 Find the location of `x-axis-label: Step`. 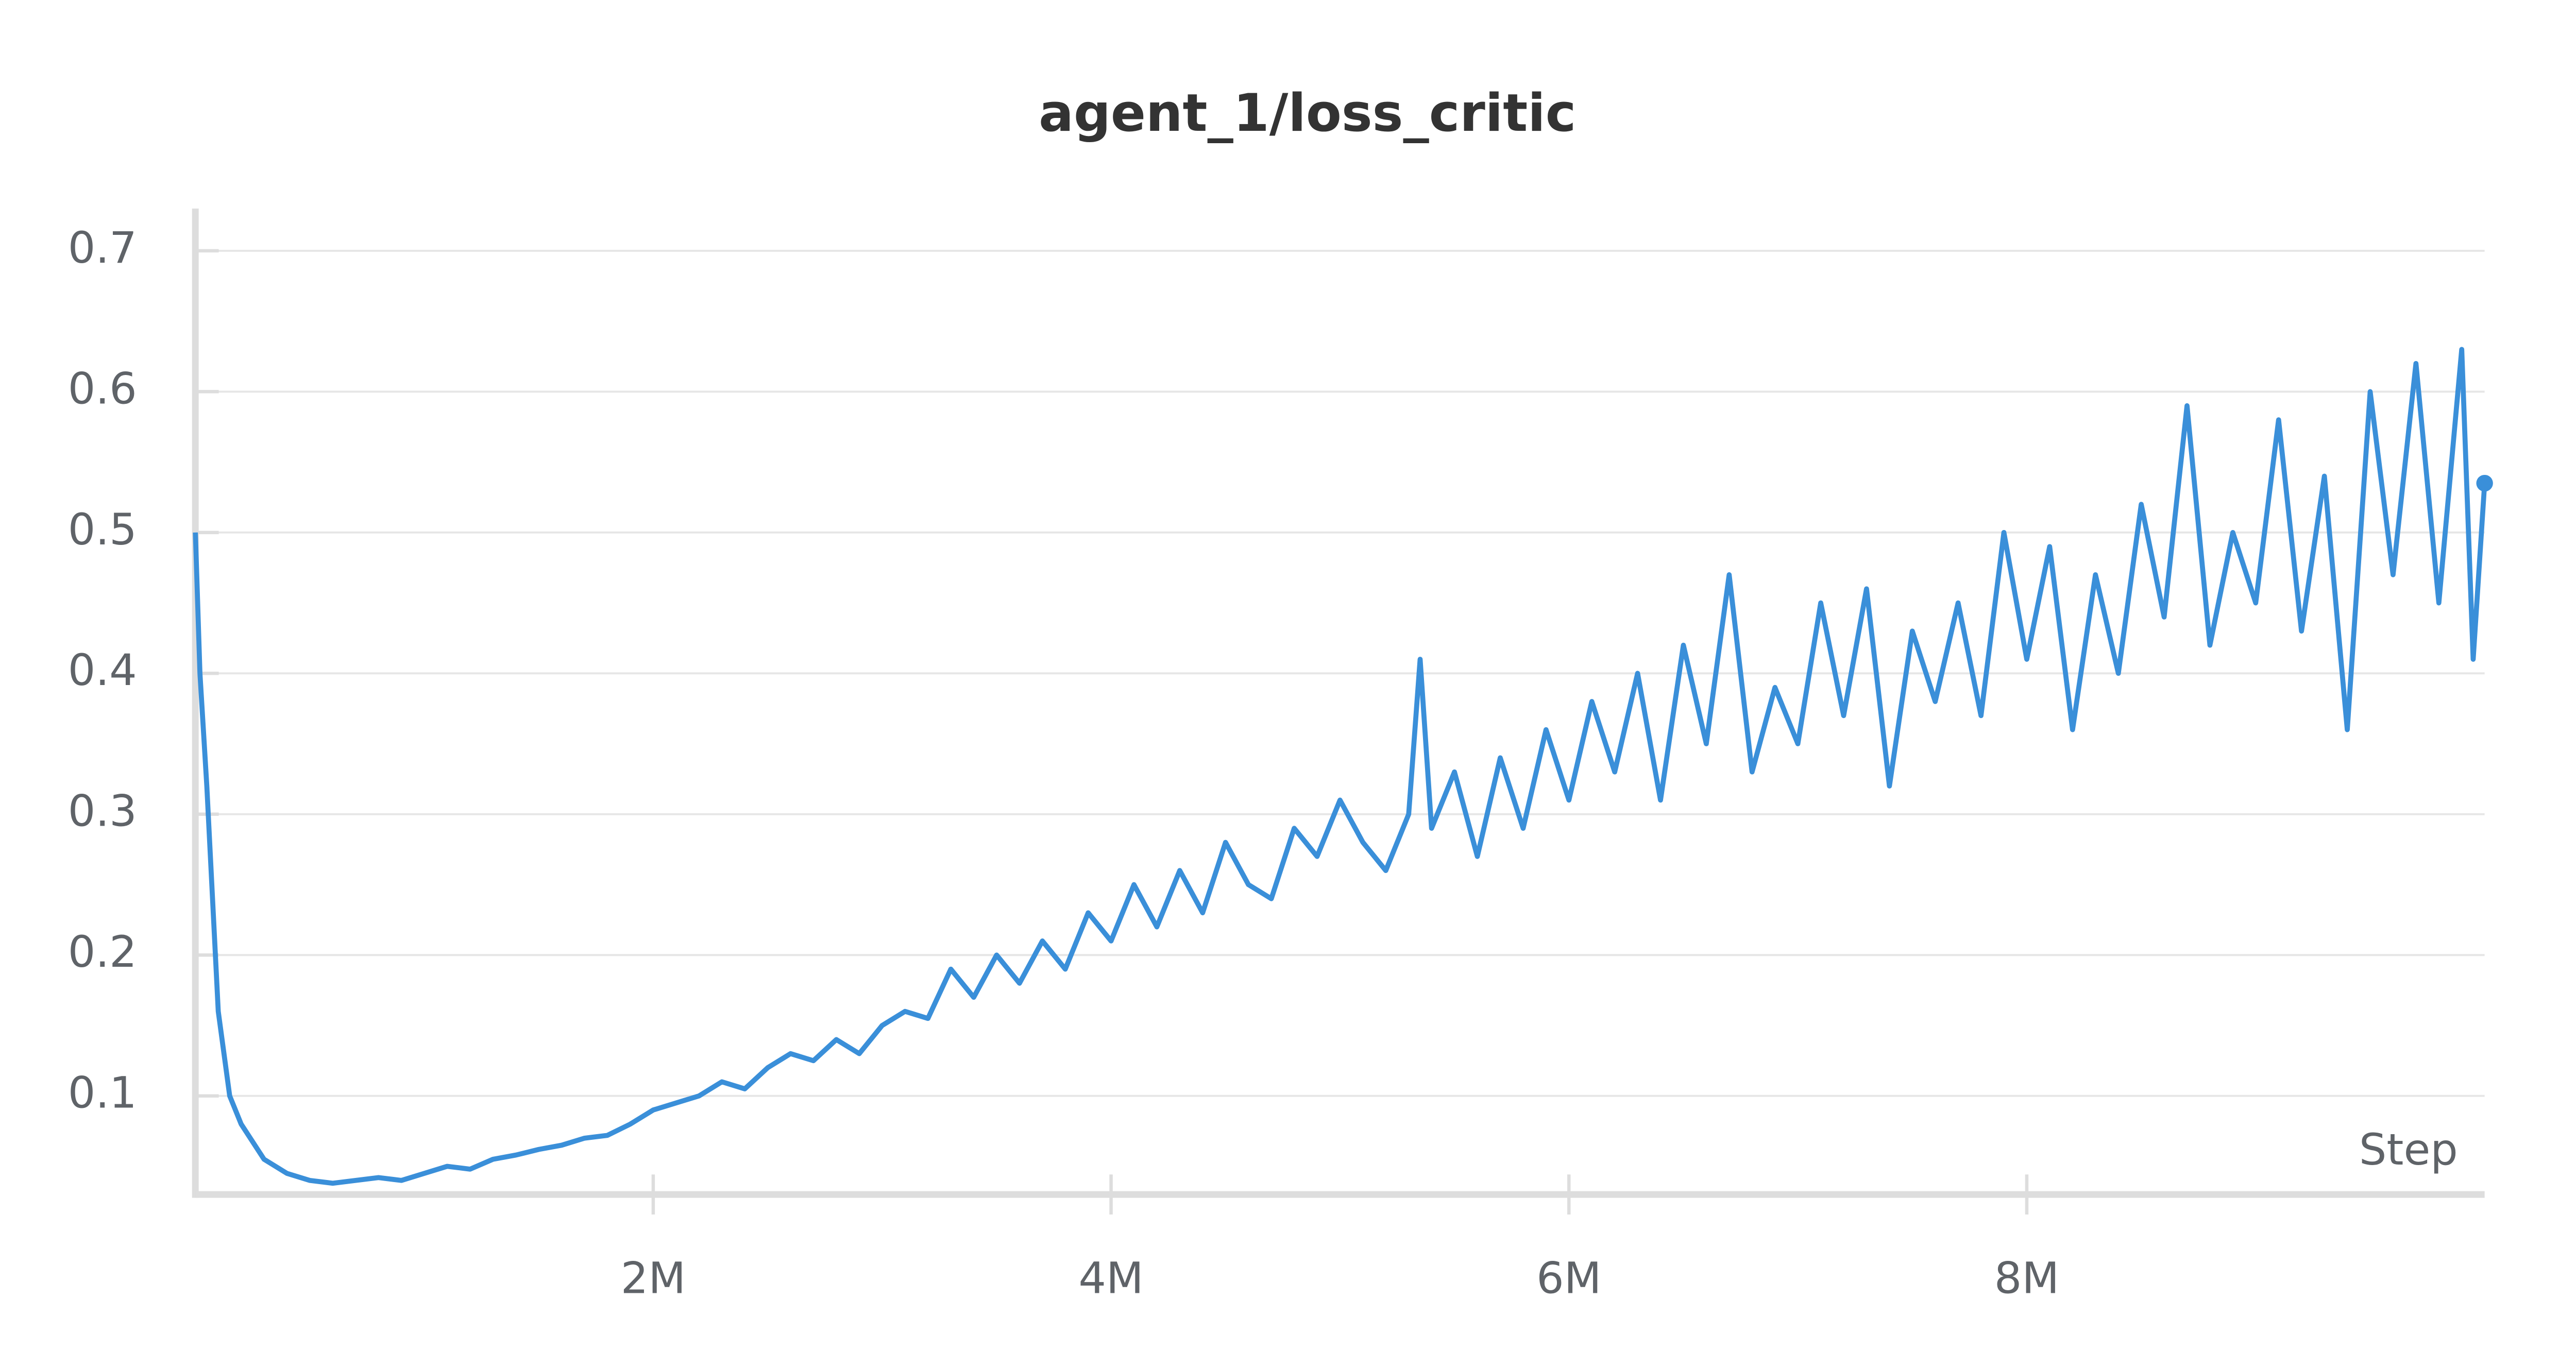

x-axis-label: Step is located at coordinates (2408, 1149).